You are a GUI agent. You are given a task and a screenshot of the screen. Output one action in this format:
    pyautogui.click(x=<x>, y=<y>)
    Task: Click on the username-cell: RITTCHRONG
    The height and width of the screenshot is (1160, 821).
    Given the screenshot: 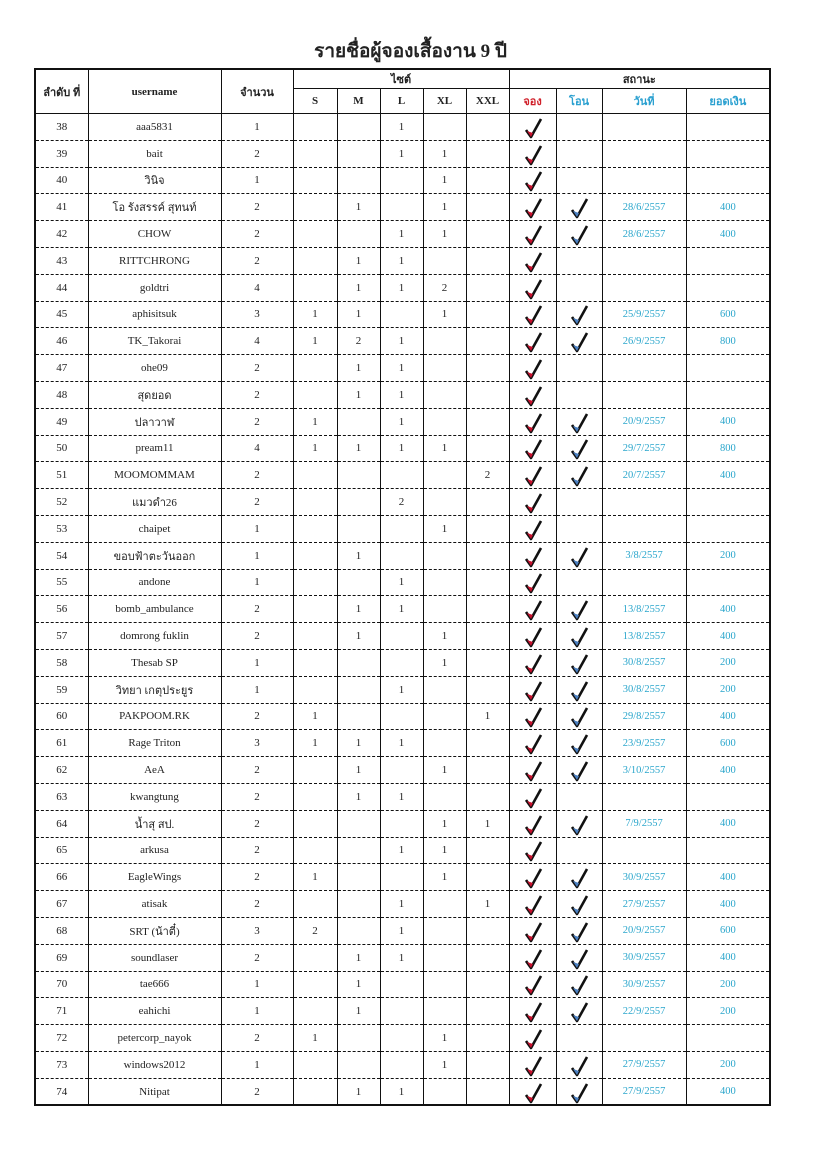 What is the action you would take?
    pyautogui.click(x=154, y=261)
    